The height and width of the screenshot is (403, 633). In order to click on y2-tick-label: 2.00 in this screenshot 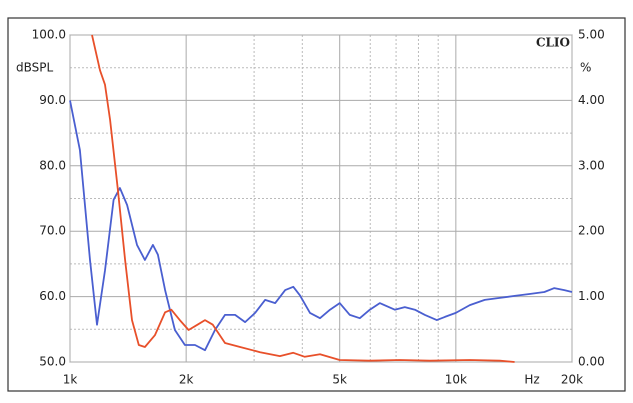, I will do `click(591, 231)`.